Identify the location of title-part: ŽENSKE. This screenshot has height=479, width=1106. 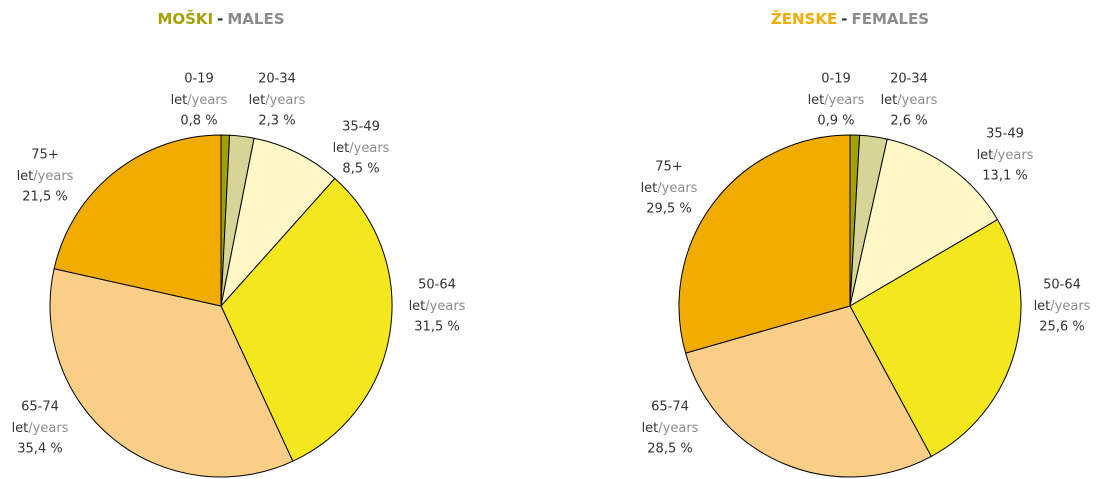
(804, 18).